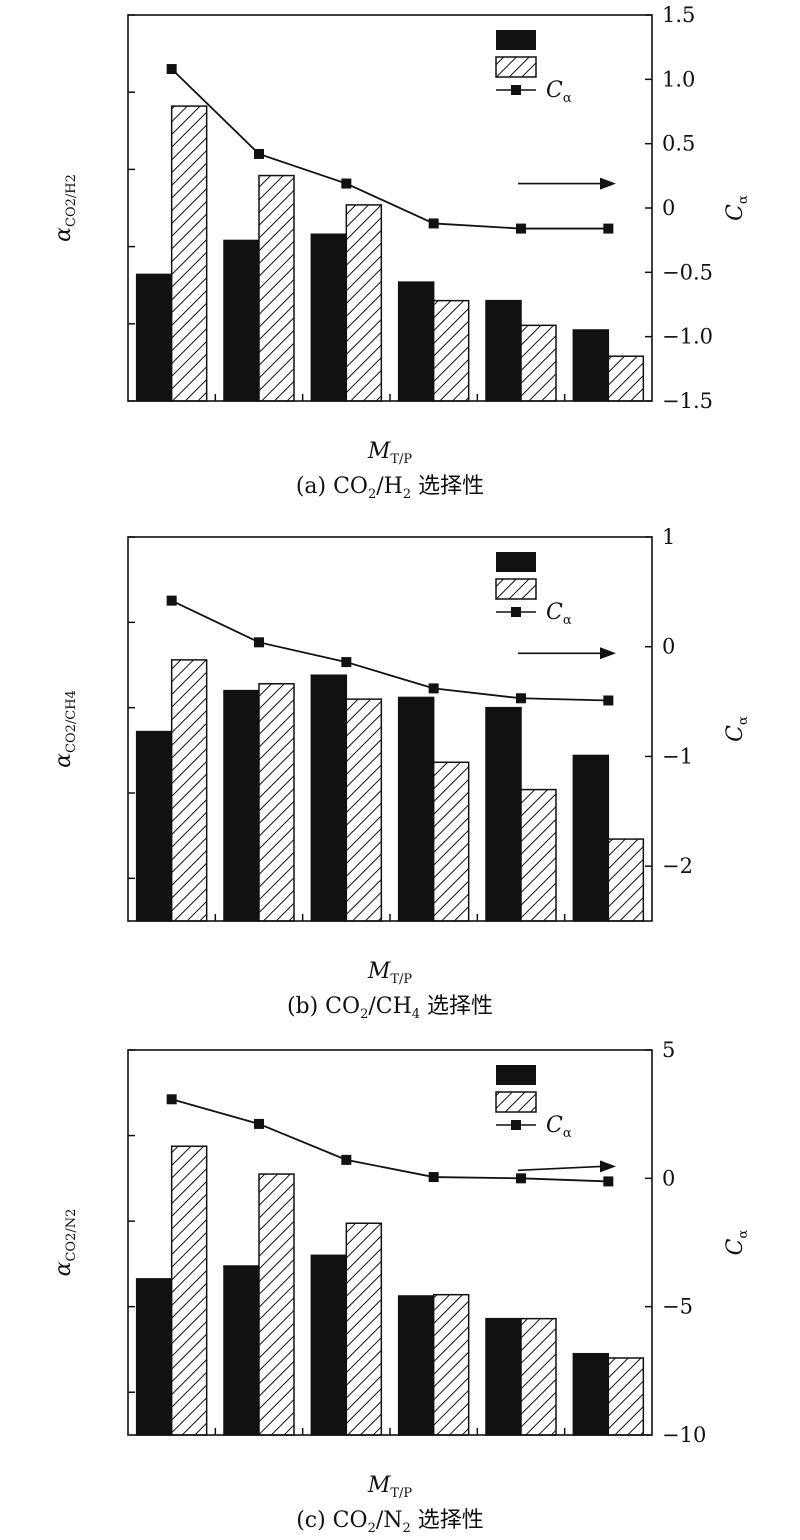  Describe the element at coordinates (678, 144) in the screenshot. I see `y2-tick-label: 0.5` at that location.